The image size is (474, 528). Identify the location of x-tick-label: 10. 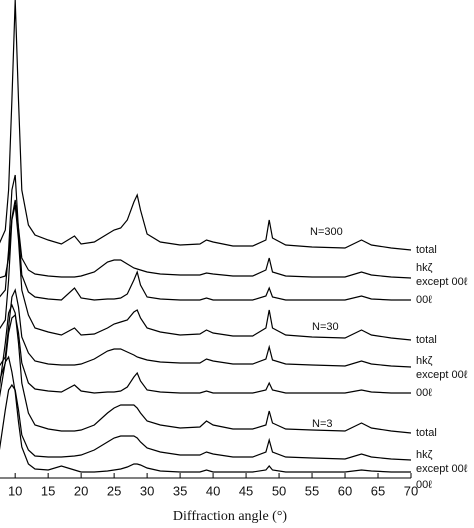
(15, 490).